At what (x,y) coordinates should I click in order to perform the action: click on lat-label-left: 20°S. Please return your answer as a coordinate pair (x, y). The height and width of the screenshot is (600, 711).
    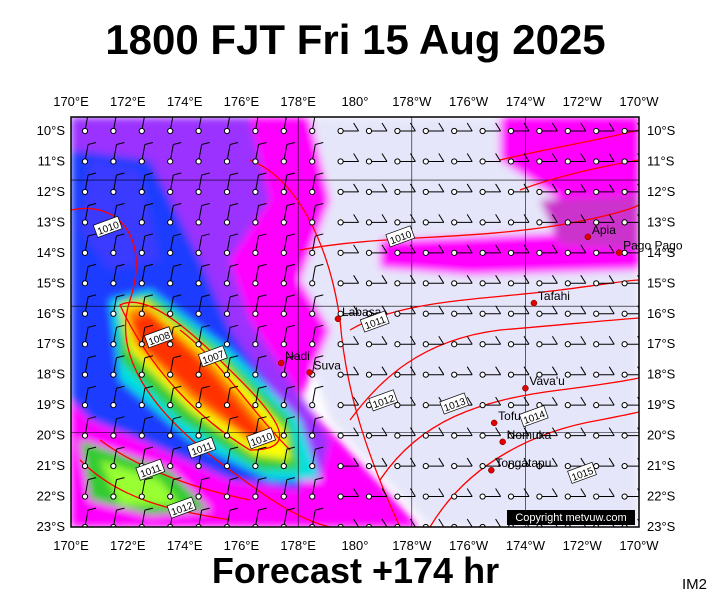
    Looking at the image, I should click on (51, 435).